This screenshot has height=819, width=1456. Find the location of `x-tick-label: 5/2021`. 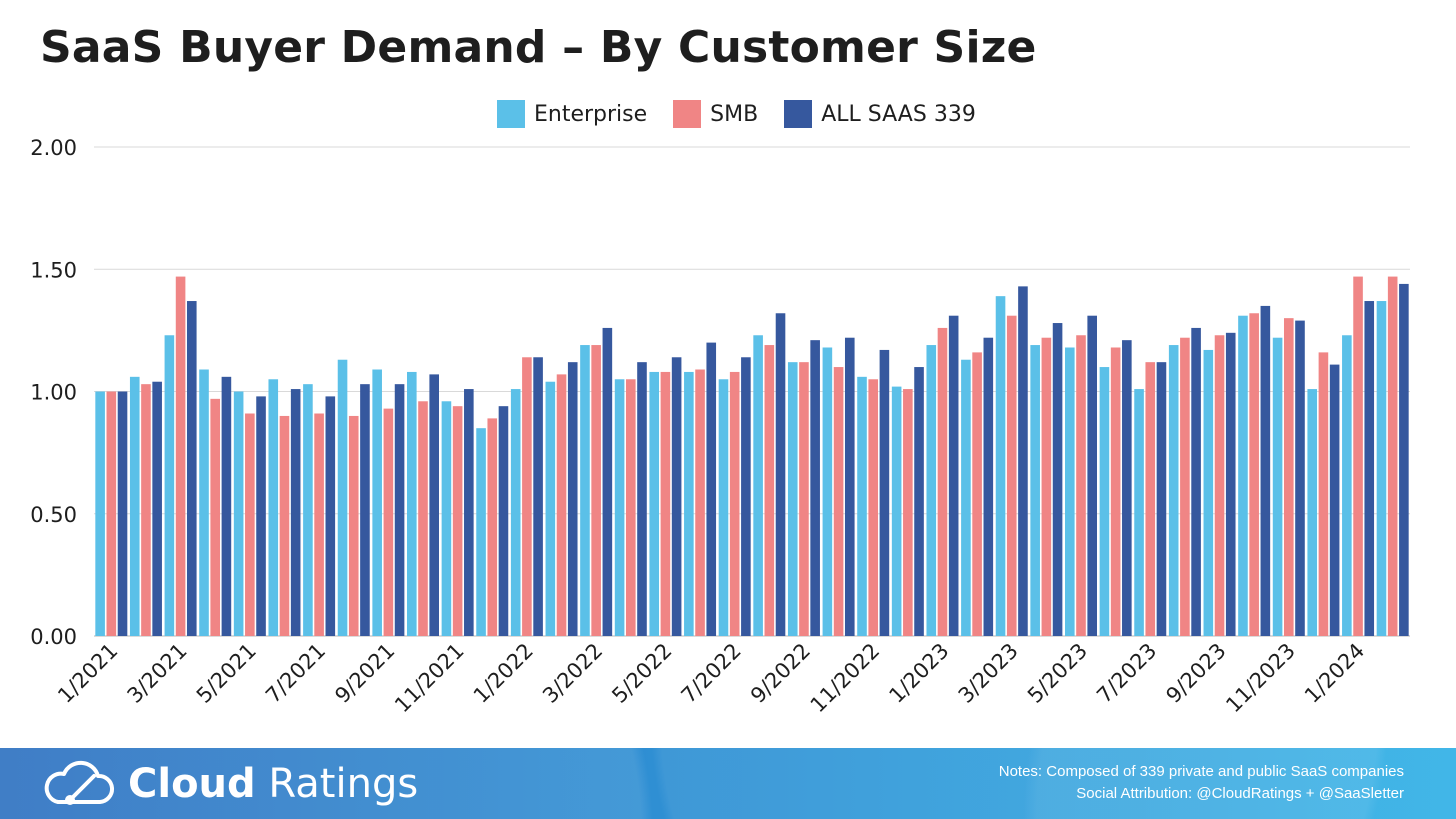

x-tick-label: 5/2021 is located at coordinates (226, 673).